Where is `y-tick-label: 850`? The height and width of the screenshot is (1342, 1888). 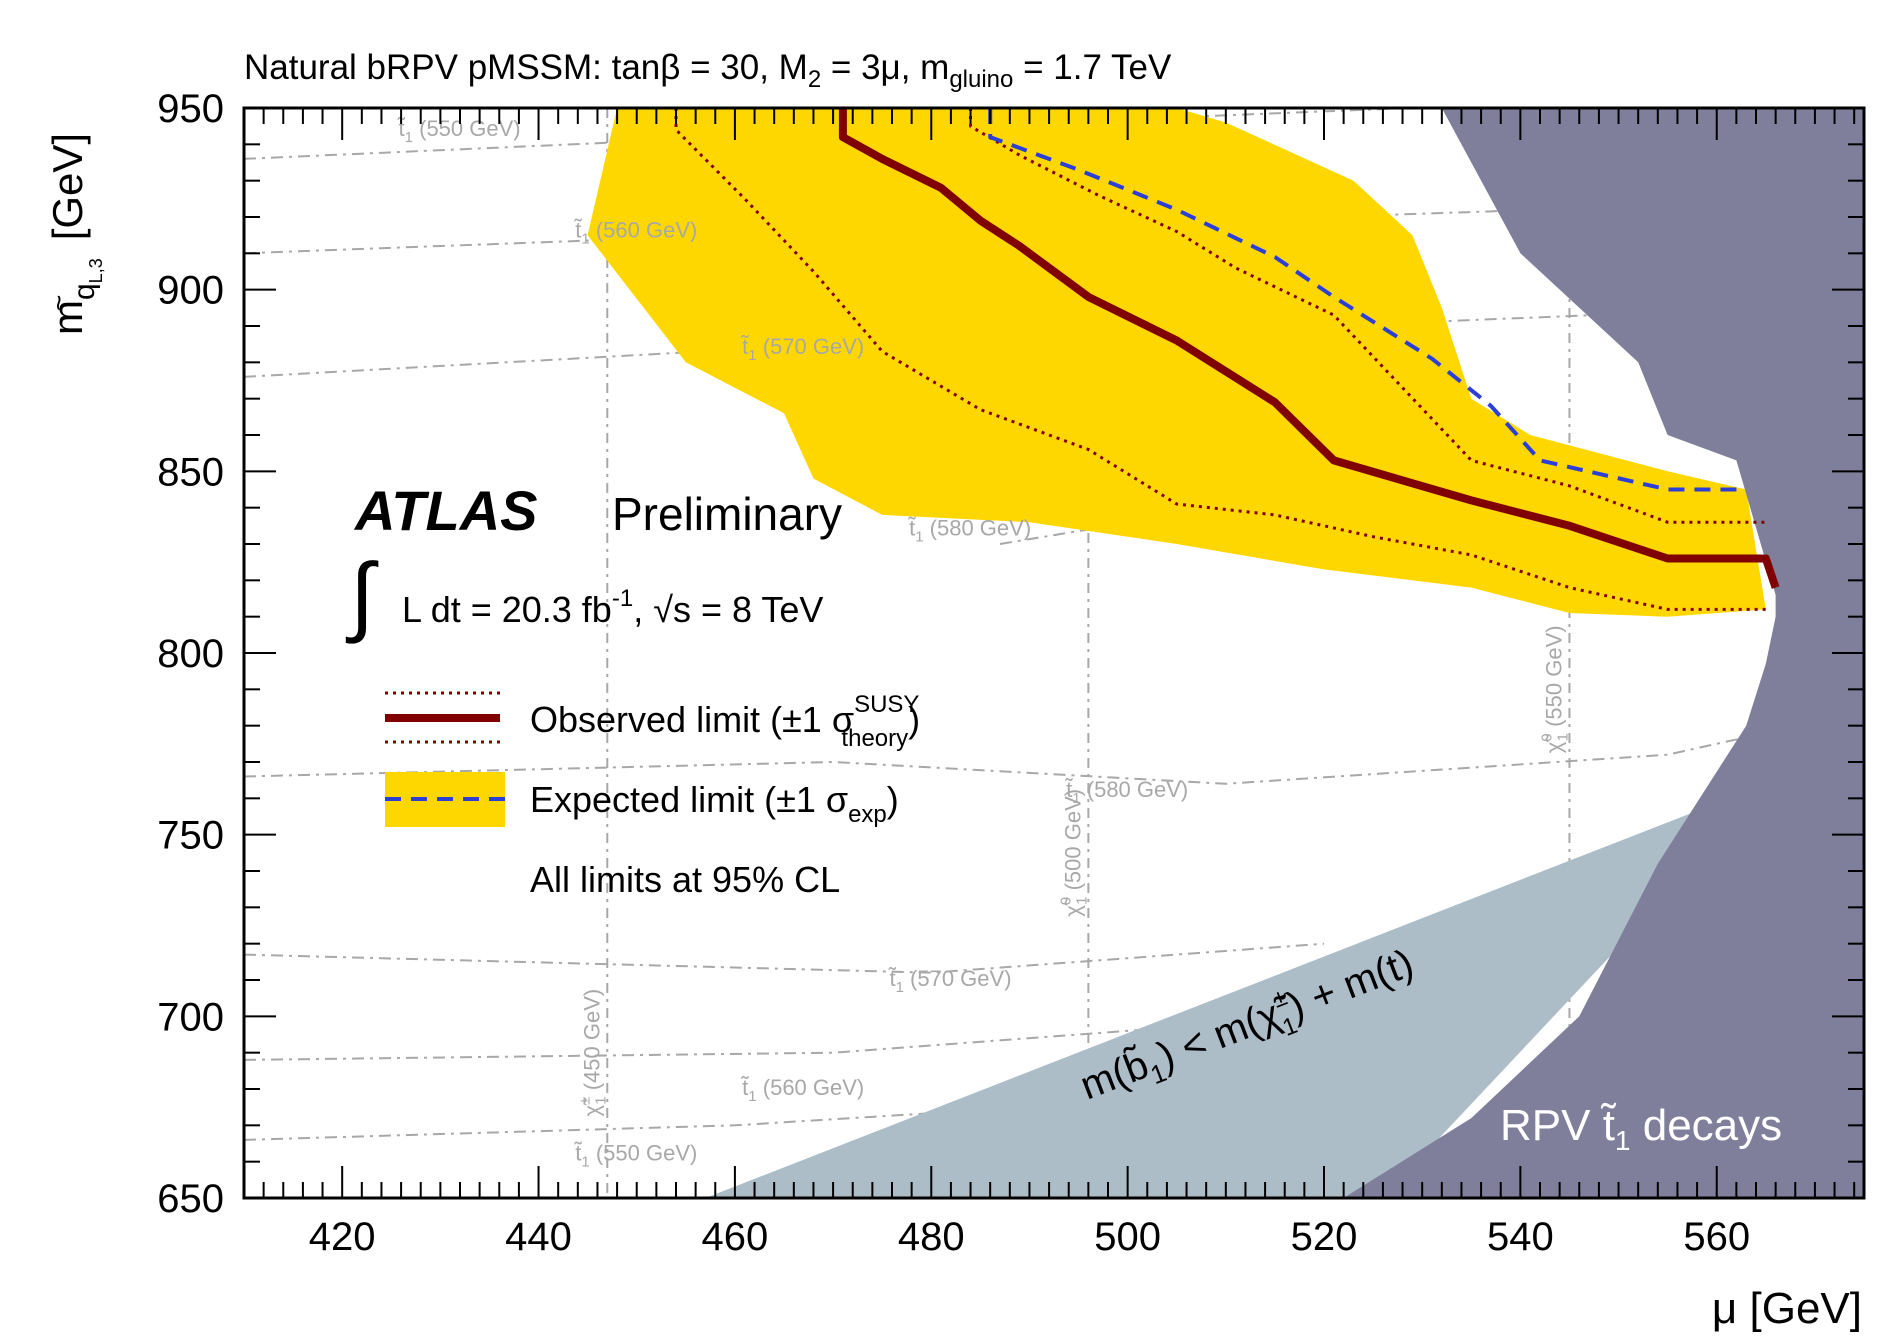 y-tick-label: 850 is located at coordinates (190, 472).